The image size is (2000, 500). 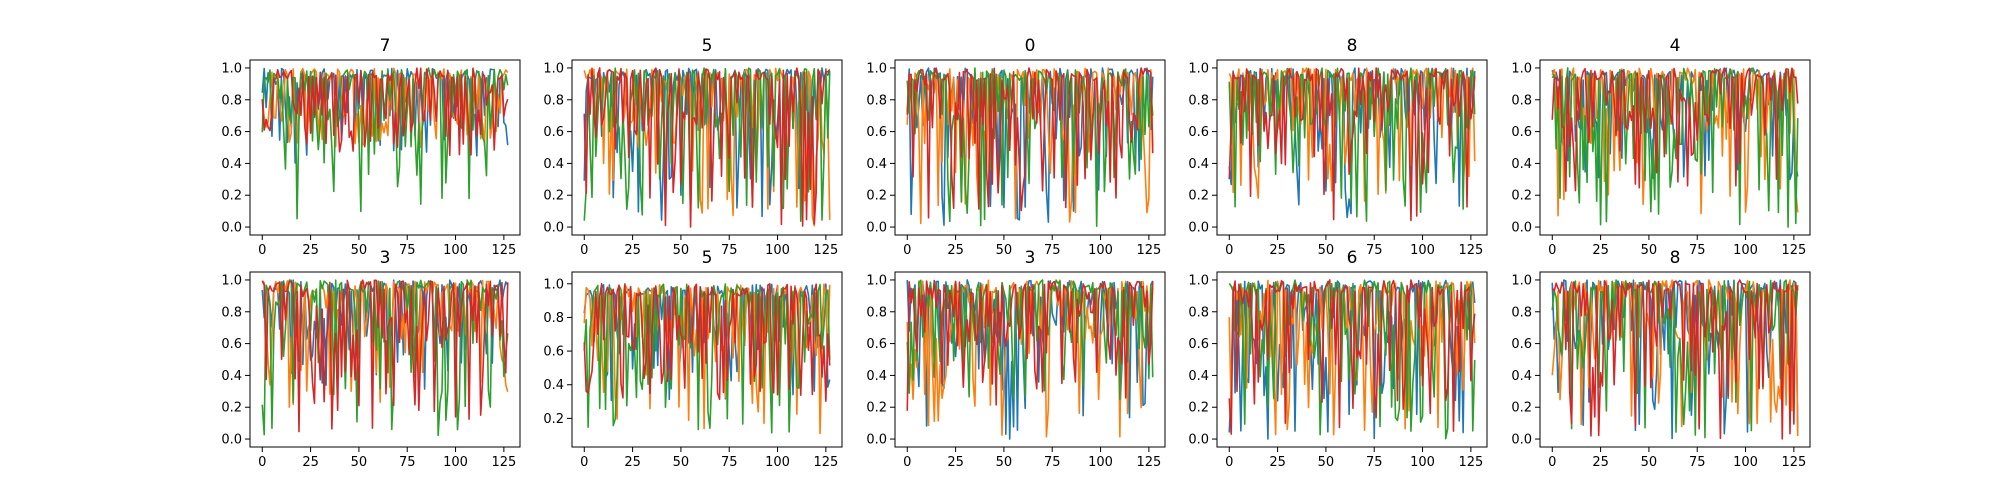 I want to click on subplot-3: 0 0 25 50 75 100 125 0.0 0.2 0.4 0.6 0.8 1.0, so click(x=1016, y=147).